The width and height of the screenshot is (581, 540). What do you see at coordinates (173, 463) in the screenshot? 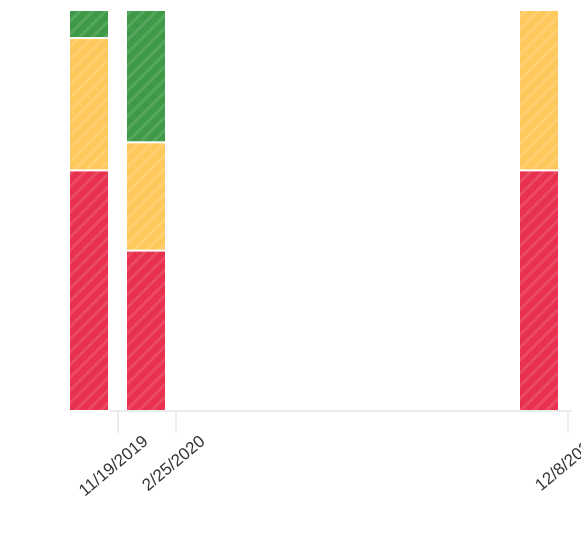
I see `x-tick-label: 2/25/2020` at bounding box center [173, 463].